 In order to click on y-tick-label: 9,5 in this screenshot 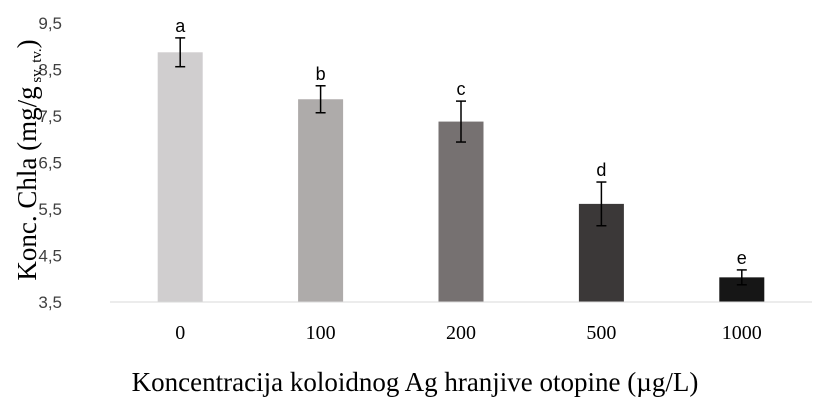, I will do `click(50, 23)`.